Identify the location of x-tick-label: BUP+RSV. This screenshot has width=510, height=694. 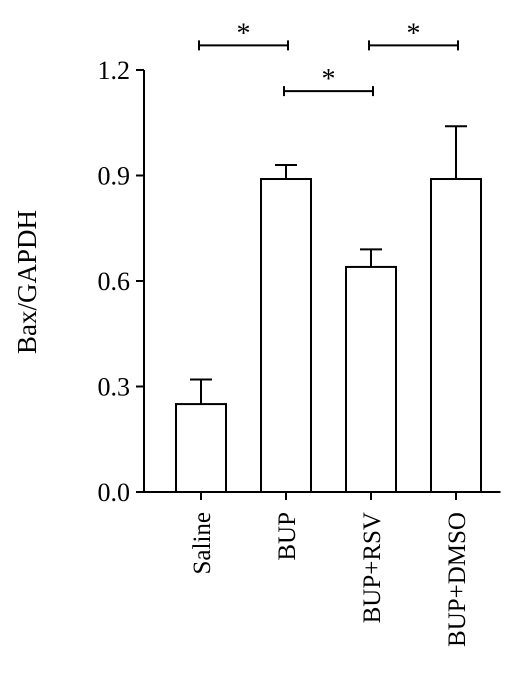
(372, 567).